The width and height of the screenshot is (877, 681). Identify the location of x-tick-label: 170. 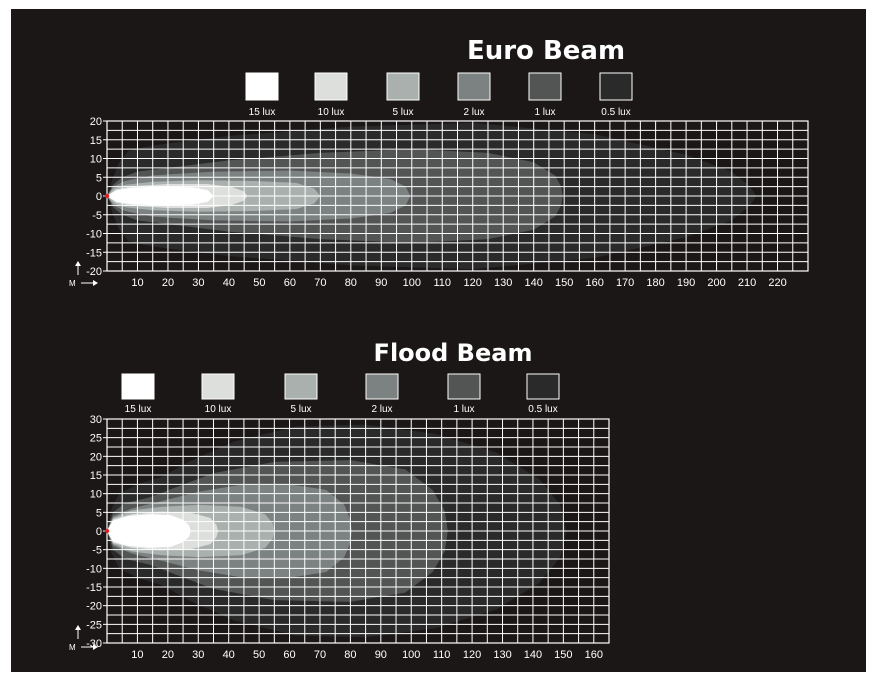
(625, 283).